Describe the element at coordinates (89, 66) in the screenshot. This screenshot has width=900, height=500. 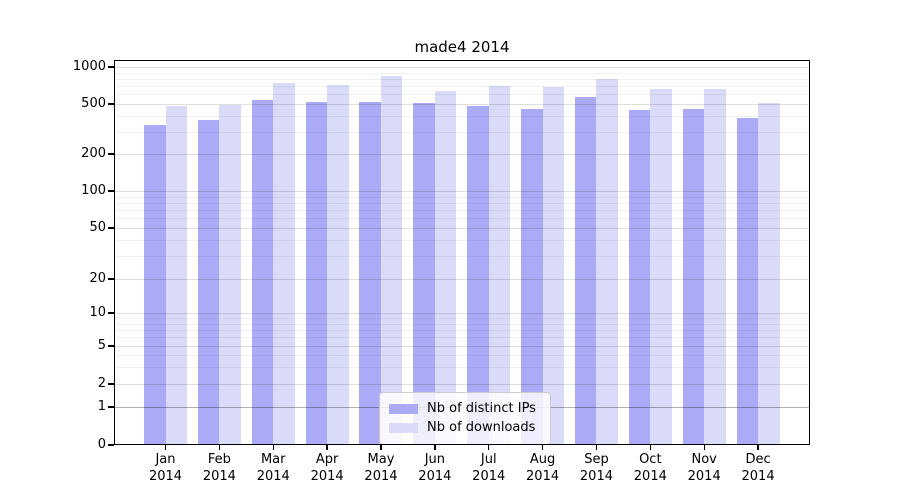
I see `y-tick-label: 1000` at that location.